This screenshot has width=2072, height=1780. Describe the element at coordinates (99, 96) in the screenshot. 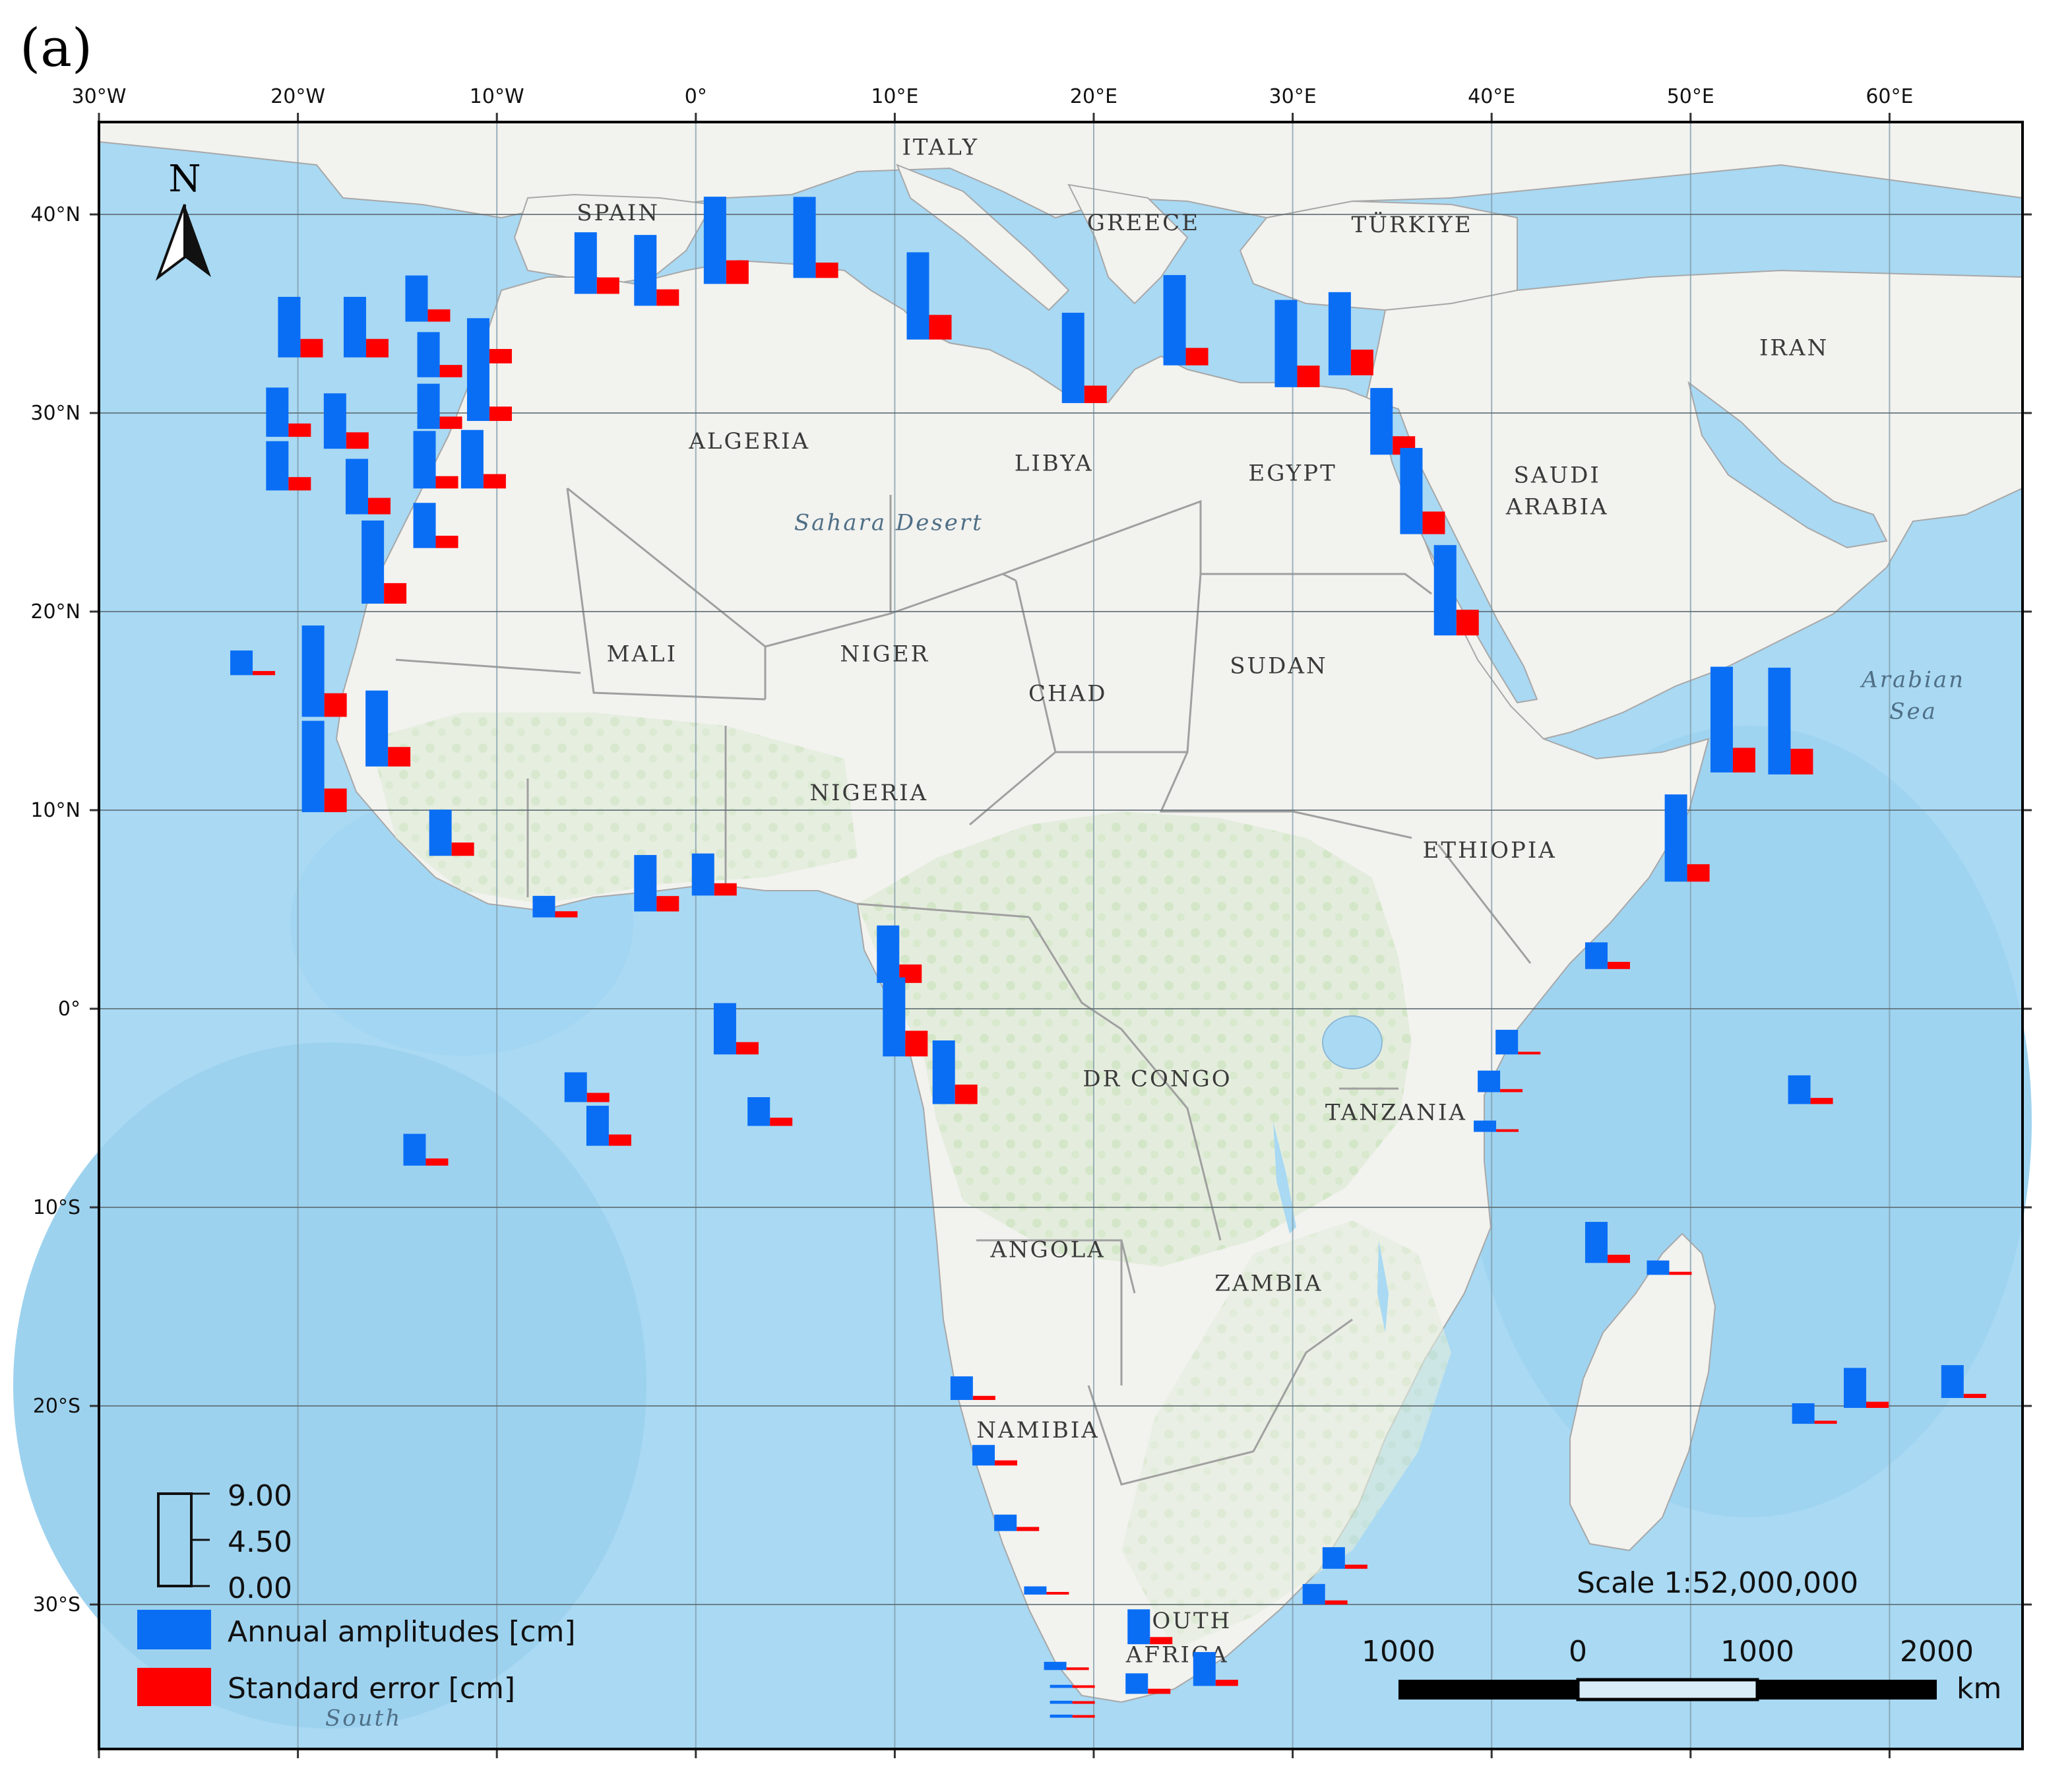

I see `lon-label: 30°W` at that location.